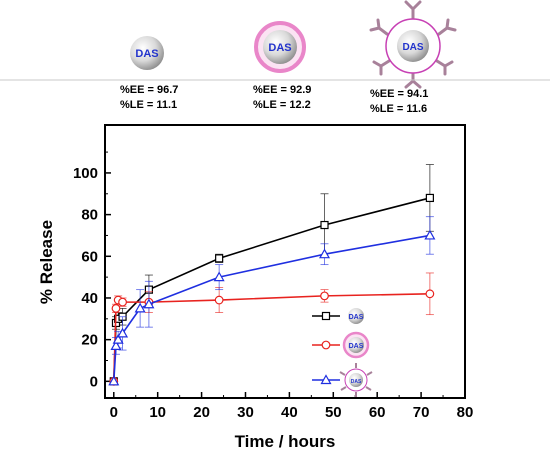  Describe the element at coordinates (89, 256) in the screenshot. I see `y-tick-label: 60` at that location.